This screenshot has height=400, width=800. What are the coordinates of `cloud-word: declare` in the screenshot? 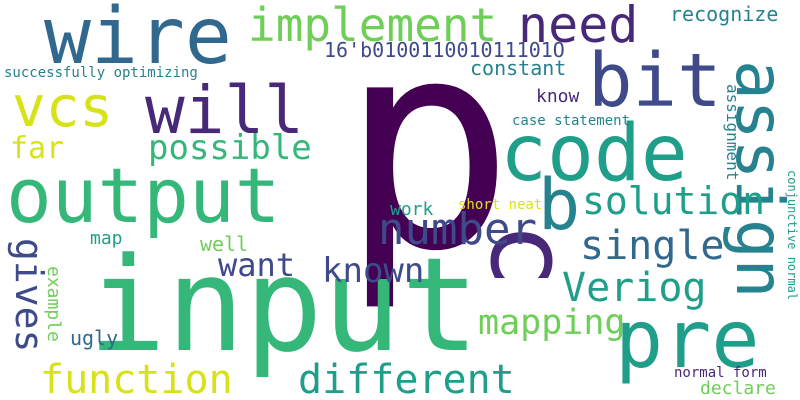 It's located at (738, 388).